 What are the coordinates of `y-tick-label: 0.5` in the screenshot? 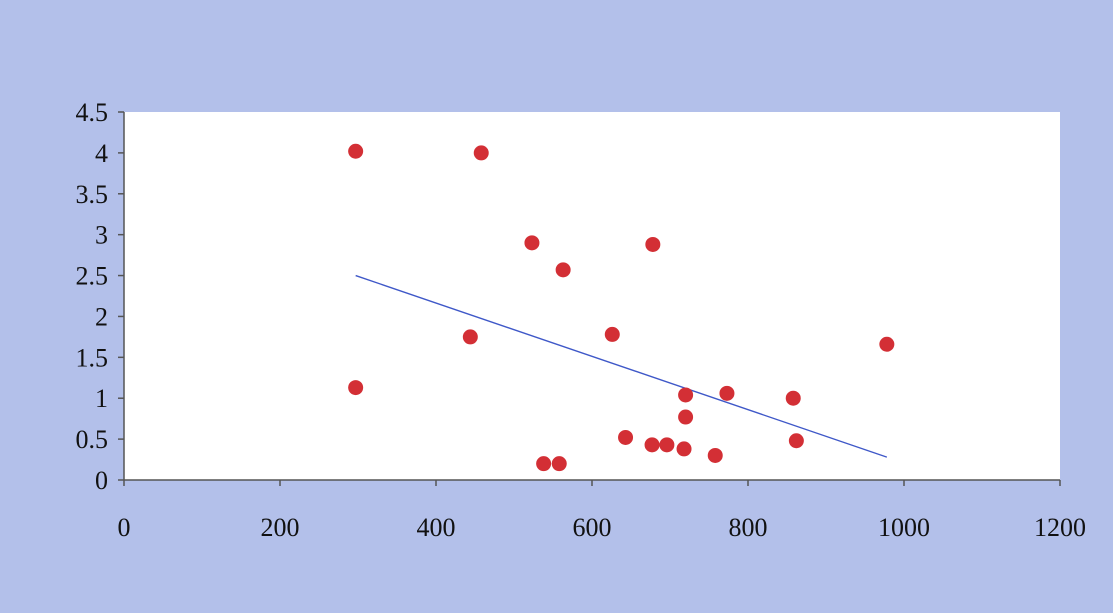 It's located at (92, 439).